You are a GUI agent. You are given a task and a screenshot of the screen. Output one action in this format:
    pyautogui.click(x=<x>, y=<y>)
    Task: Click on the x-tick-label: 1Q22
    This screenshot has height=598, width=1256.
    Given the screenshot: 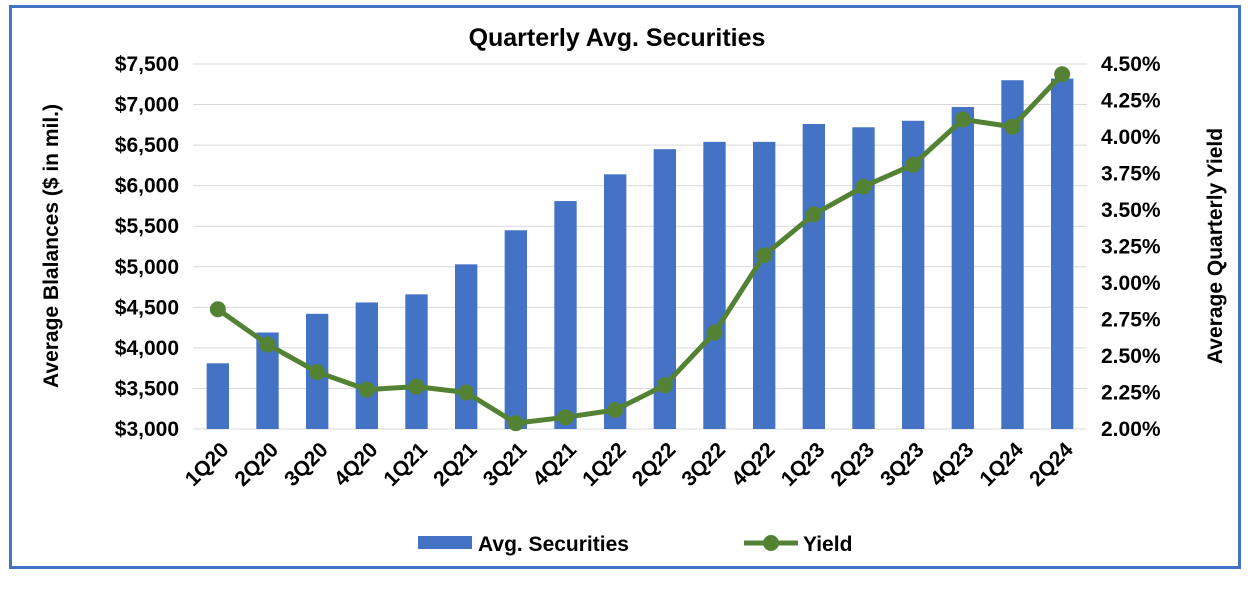 What is the action you would take?
    pyautogui.click(x=604, y=464)
    